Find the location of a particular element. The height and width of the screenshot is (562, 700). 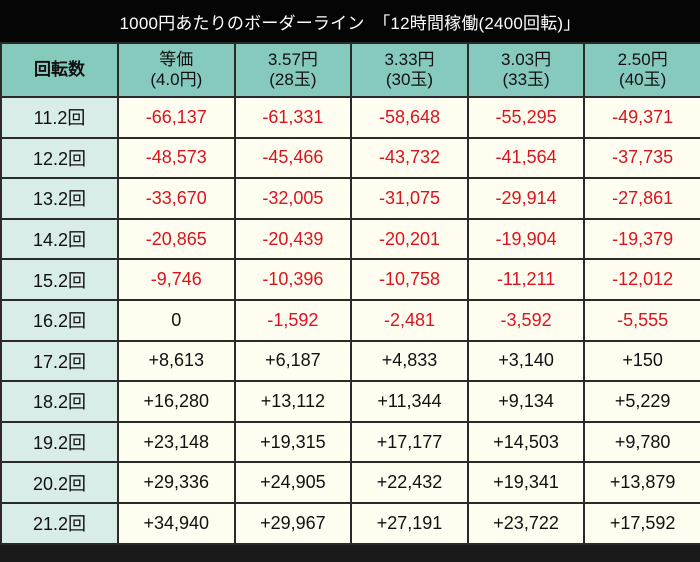

spin-count-cell: 18.2回 is located at coordinates (59, 401).